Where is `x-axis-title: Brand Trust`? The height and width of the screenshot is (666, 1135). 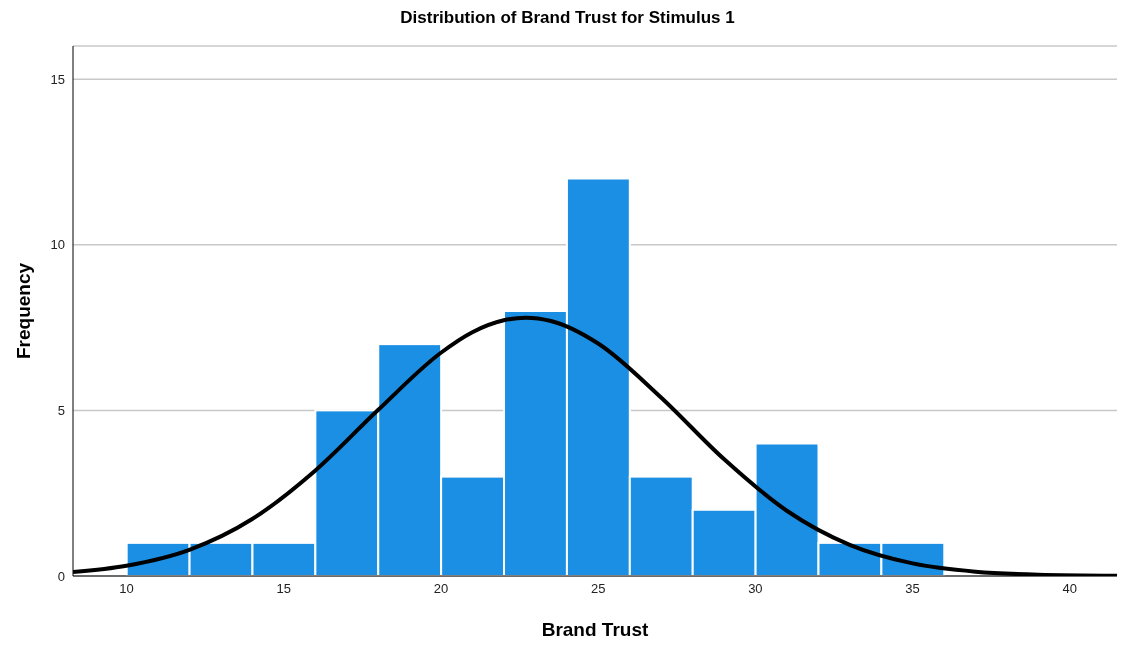 x-axis-title: Brand Trust is located at coordinates (595, 629).